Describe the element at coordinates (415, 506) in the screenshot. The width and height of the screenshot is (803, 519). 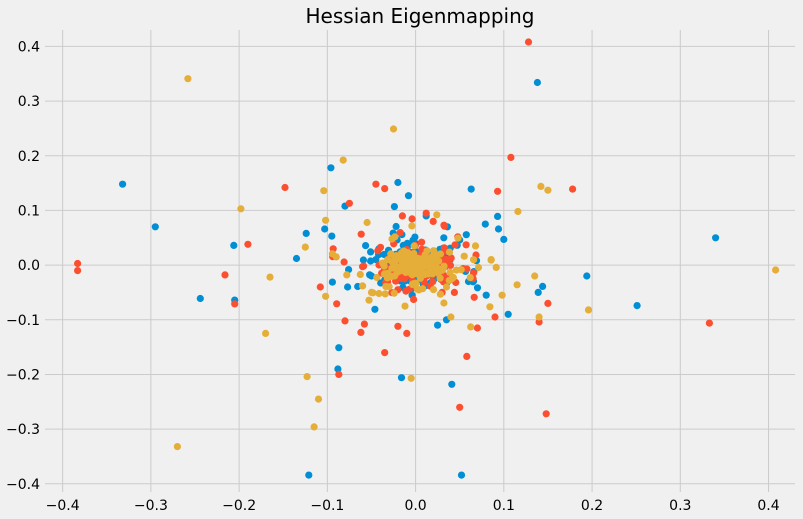
I see `x-tick-label: 0.0` at that location.